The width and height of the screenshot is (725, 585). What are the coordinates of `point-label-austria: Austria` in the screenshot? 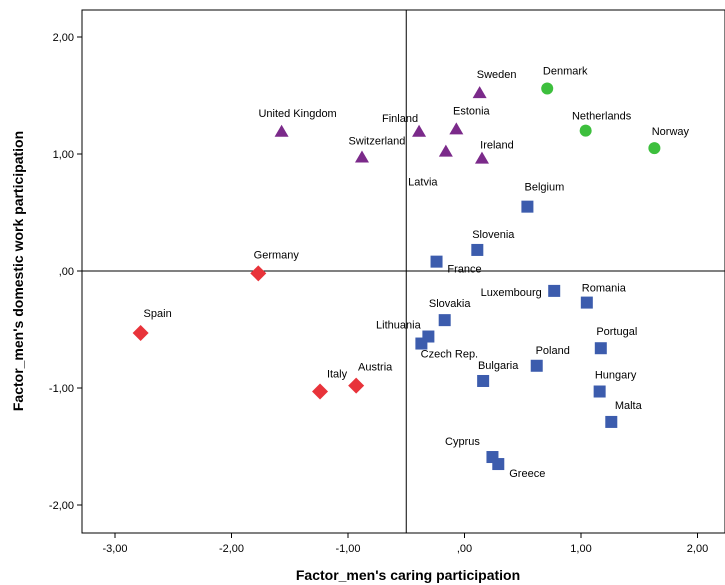 It's located at (375, 368).